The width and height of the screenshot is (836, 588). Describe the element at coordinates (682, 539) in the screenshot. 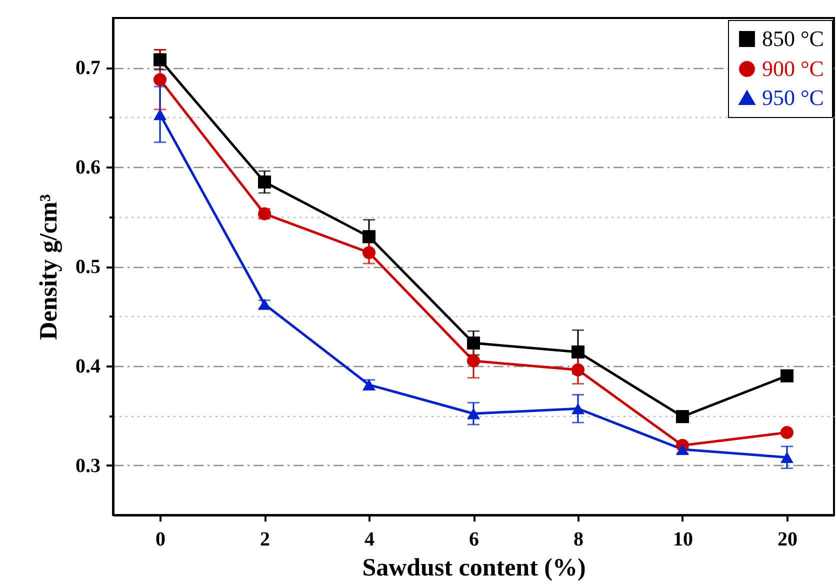

I see `x-tick-label: 10` at that location.